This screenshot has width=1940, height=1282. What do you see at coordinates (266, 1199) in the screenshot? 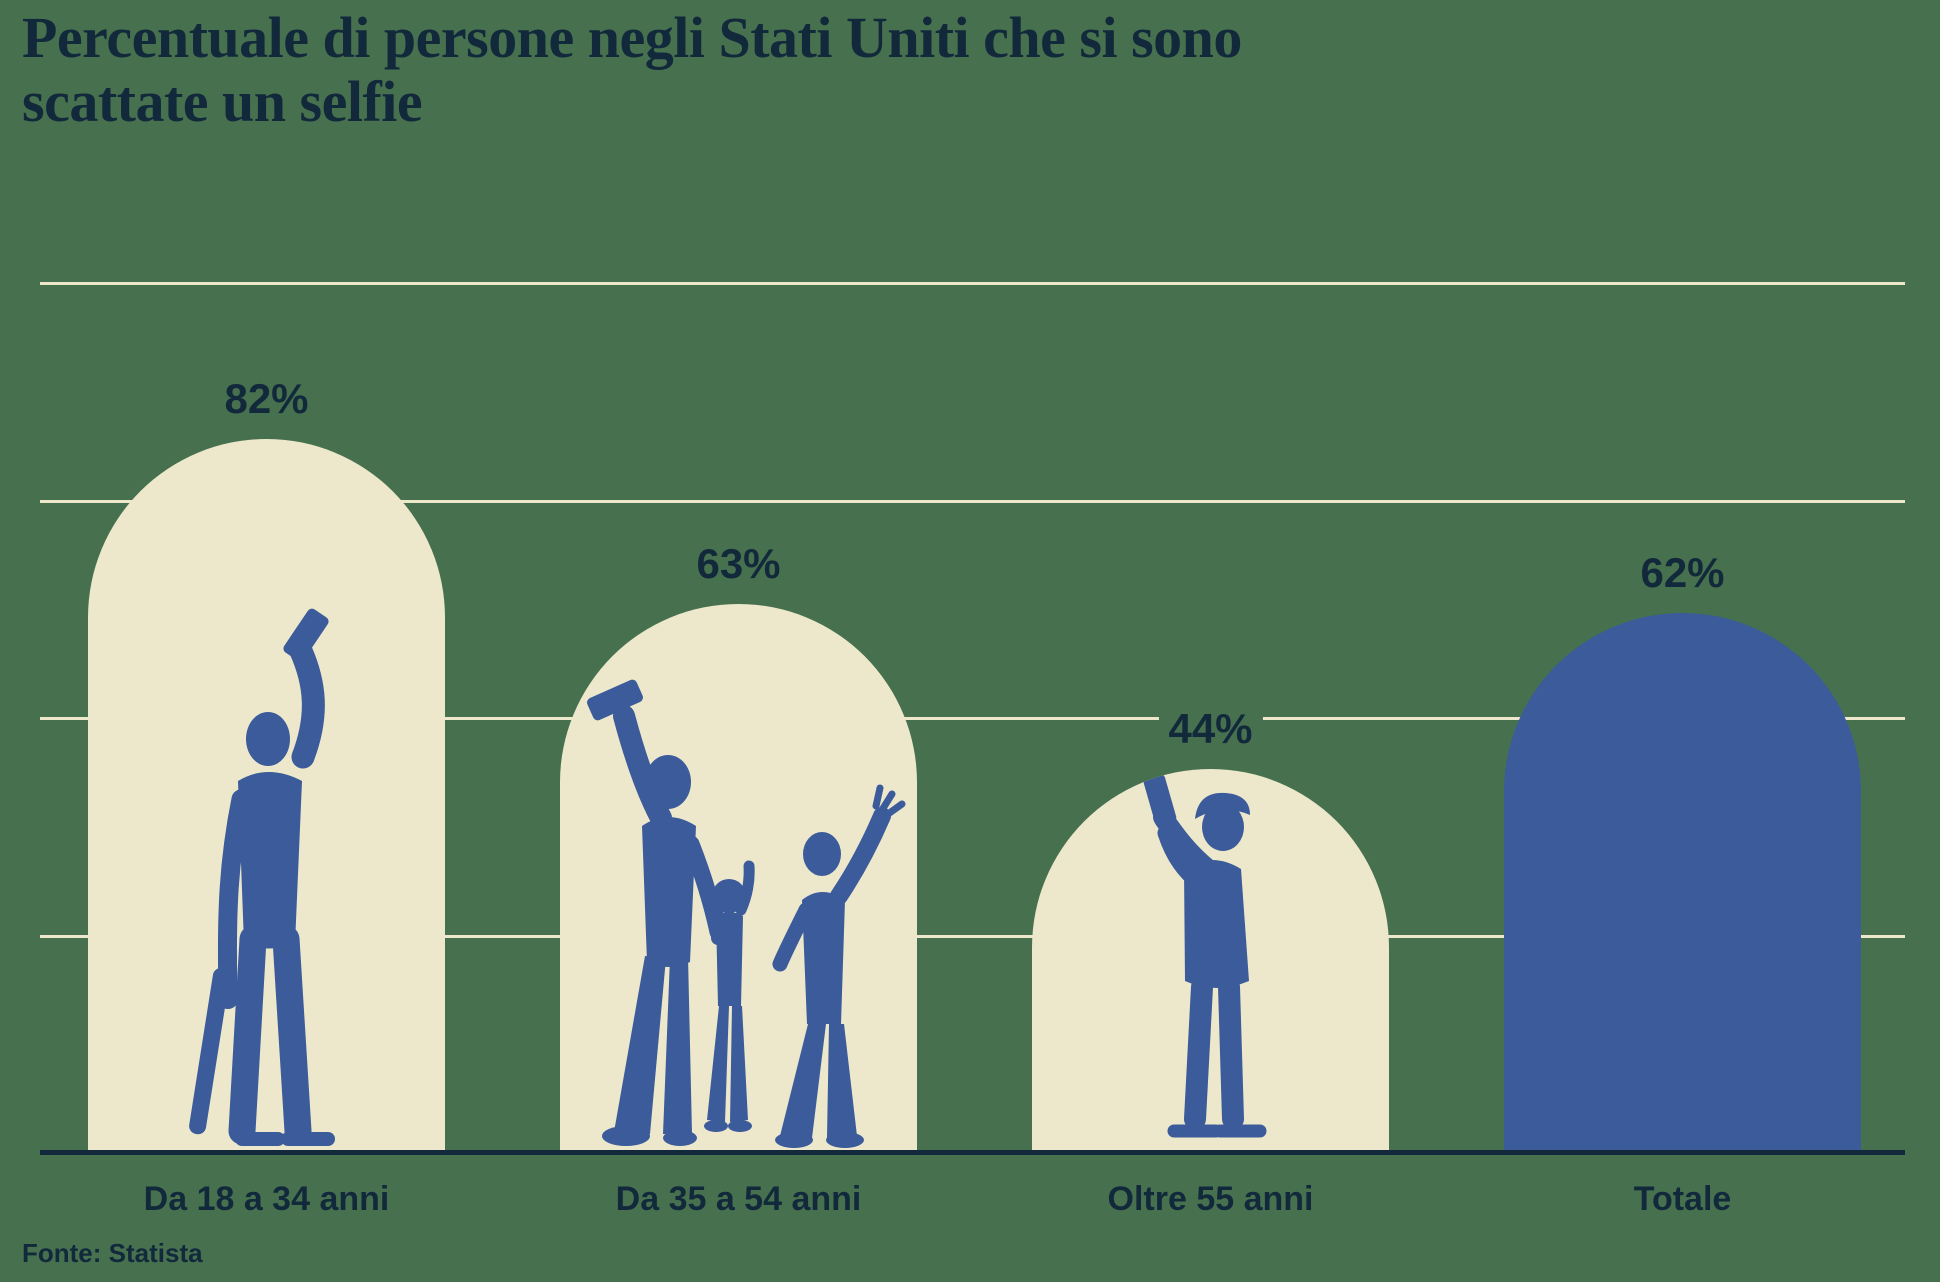
I see `category-label: Da 18 a 34 anni` at bounding box center [266, 1199].